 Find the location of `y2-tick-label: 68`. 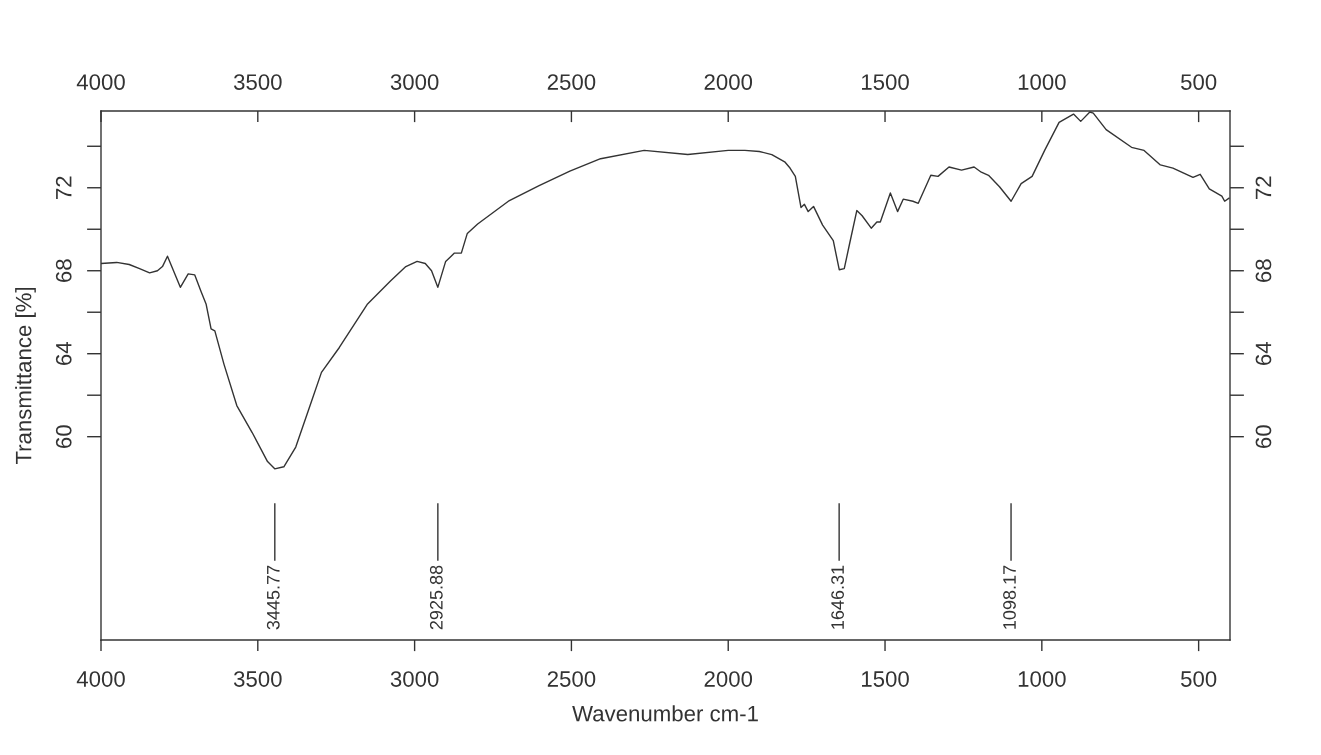

y2-tick-label: 68 is located at coordinates (1263, 270).